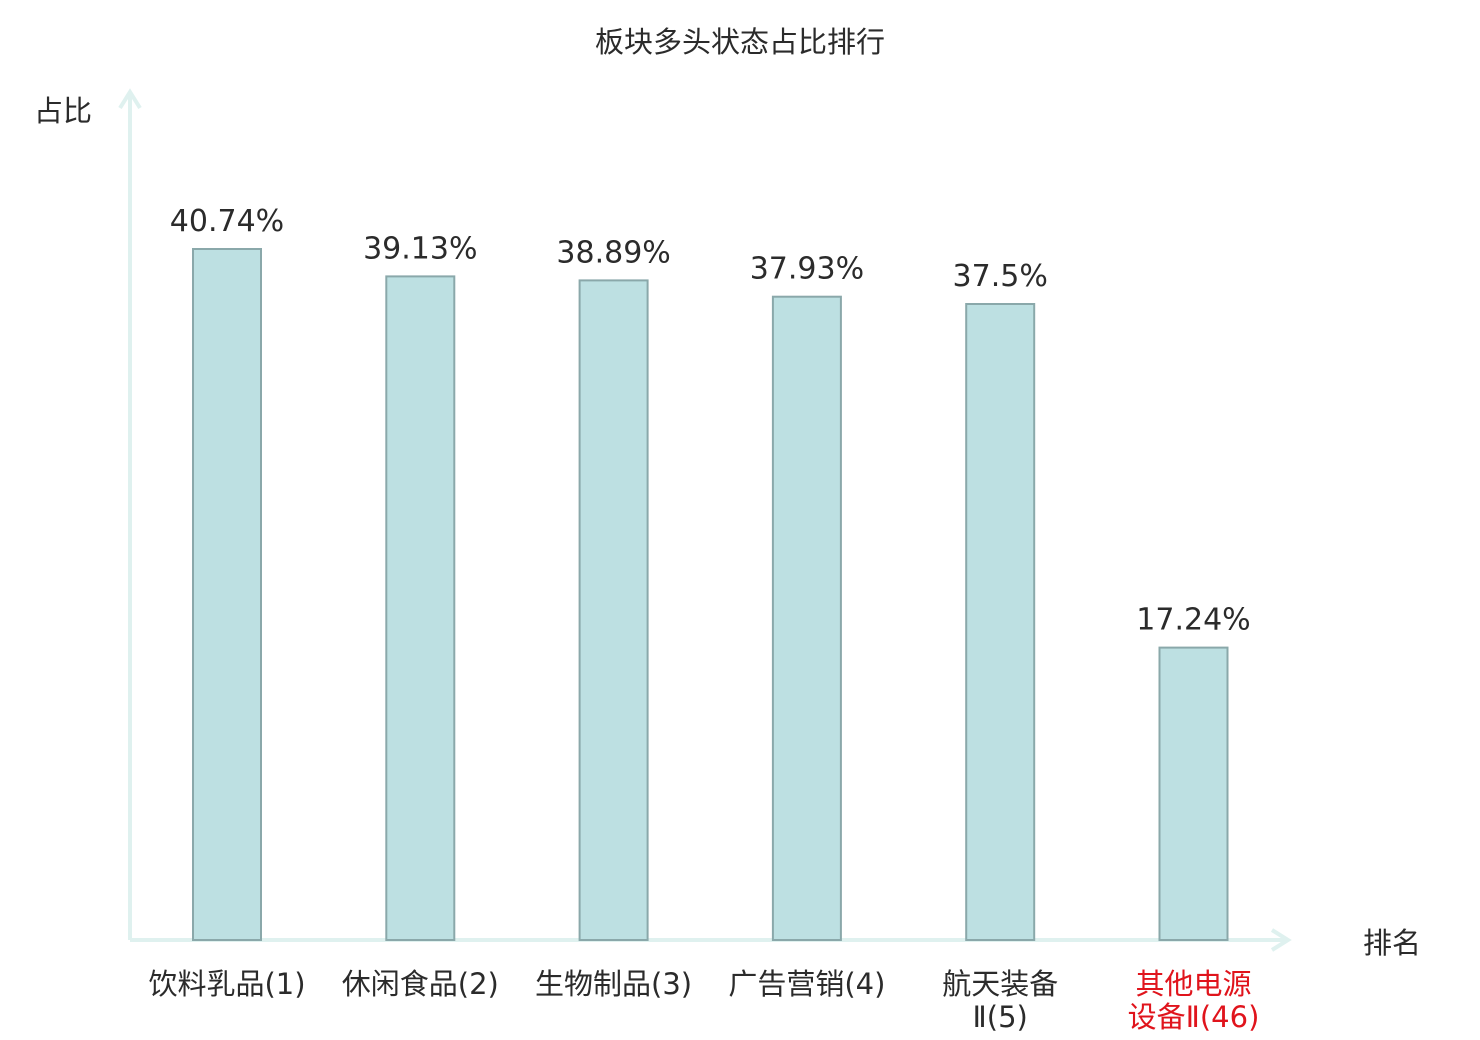  I want to click on y-axis-label: 占比, so click(63, 111).